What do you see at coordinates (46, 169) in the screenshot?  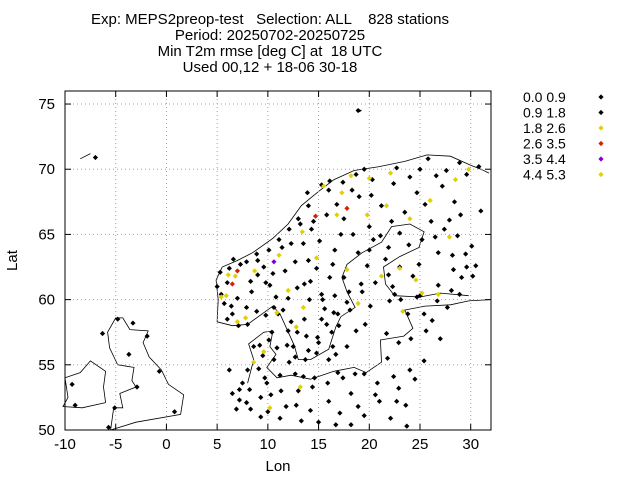 I see `y-tick-label: 70` at bounding box center [46, 169].